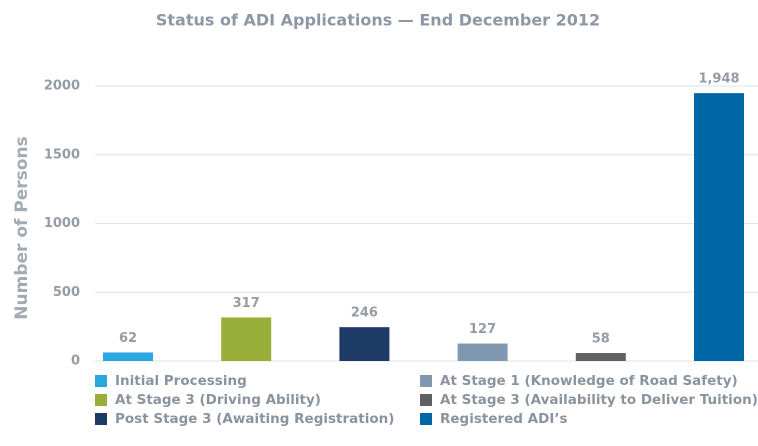 The width and height of the screenshot is (758, 446). What do you see at coordinates (254, 419) in the screenshot?
I see `legend-label: Post Stage 3 (Awaiting Registration)` at bounding box center [254, 419].